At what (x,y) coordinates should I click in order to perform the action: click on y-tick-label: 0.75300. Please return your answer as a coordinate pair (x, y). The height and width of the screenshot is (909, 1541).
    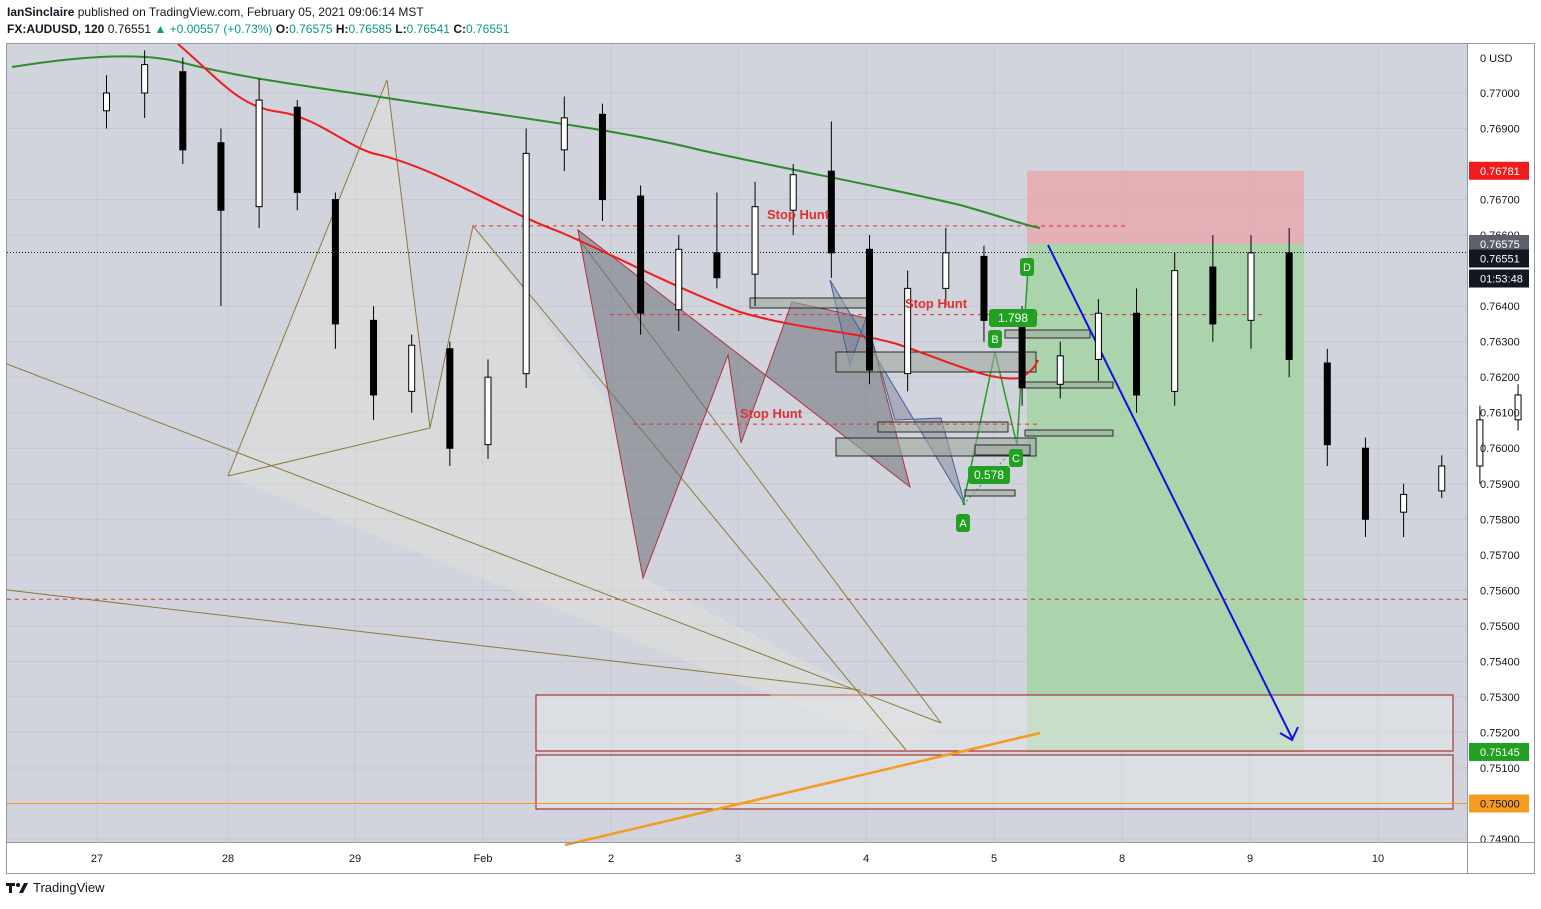
    Looking at the image, I should click on (1500, 698).